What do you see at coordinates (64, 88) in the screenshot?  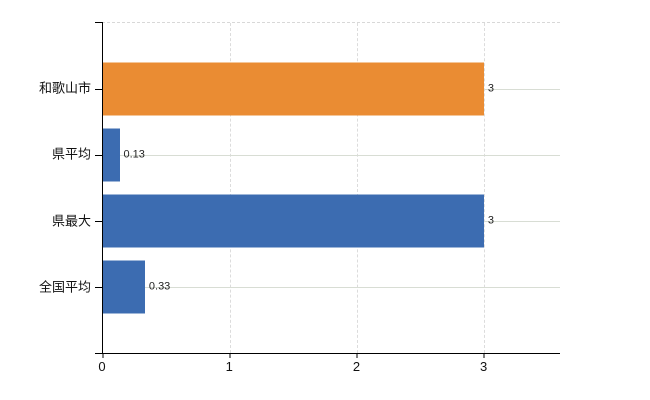 I see `category-label-wakayama-shi: 和歌山市` at bounding box center [64, 88].